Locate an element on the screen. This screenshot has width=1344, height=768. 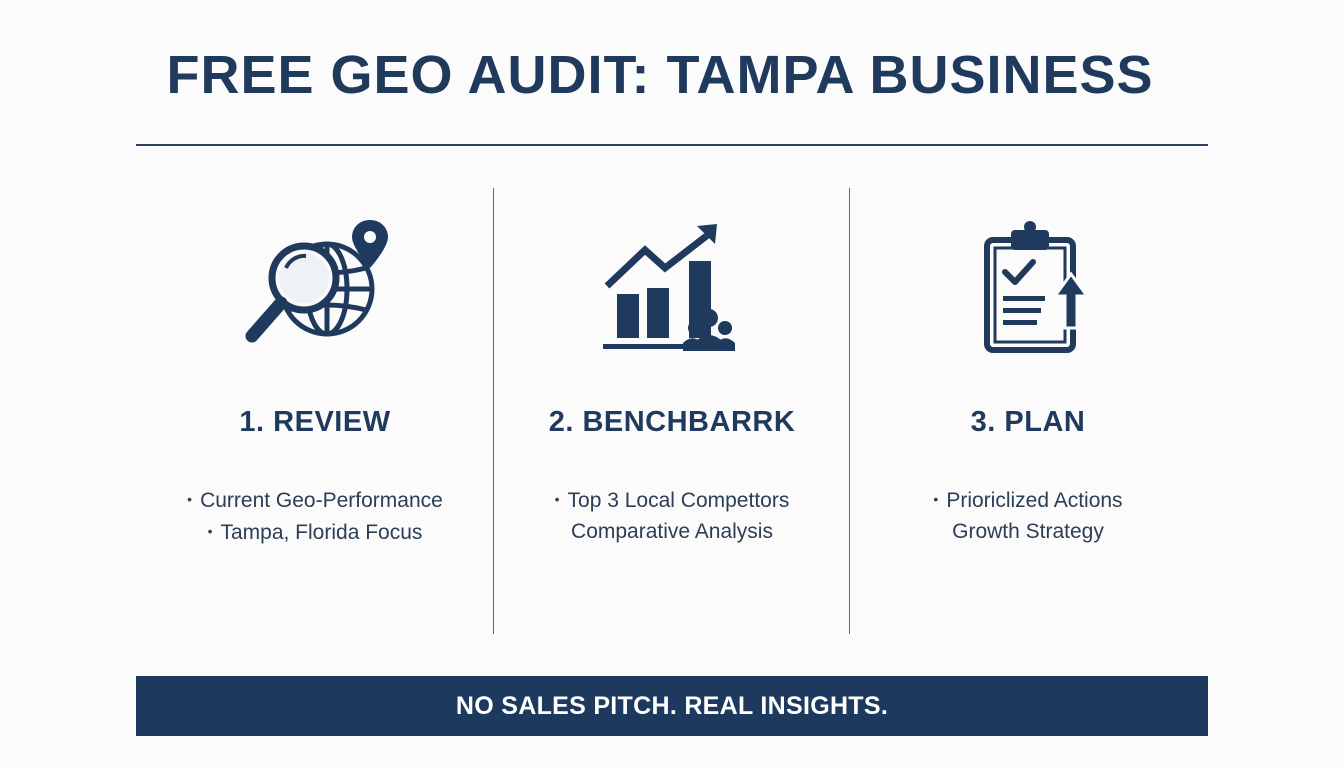
step-bullets: • Prioriclized Actions Growth Strategy is located at coordinates (1028, 515).